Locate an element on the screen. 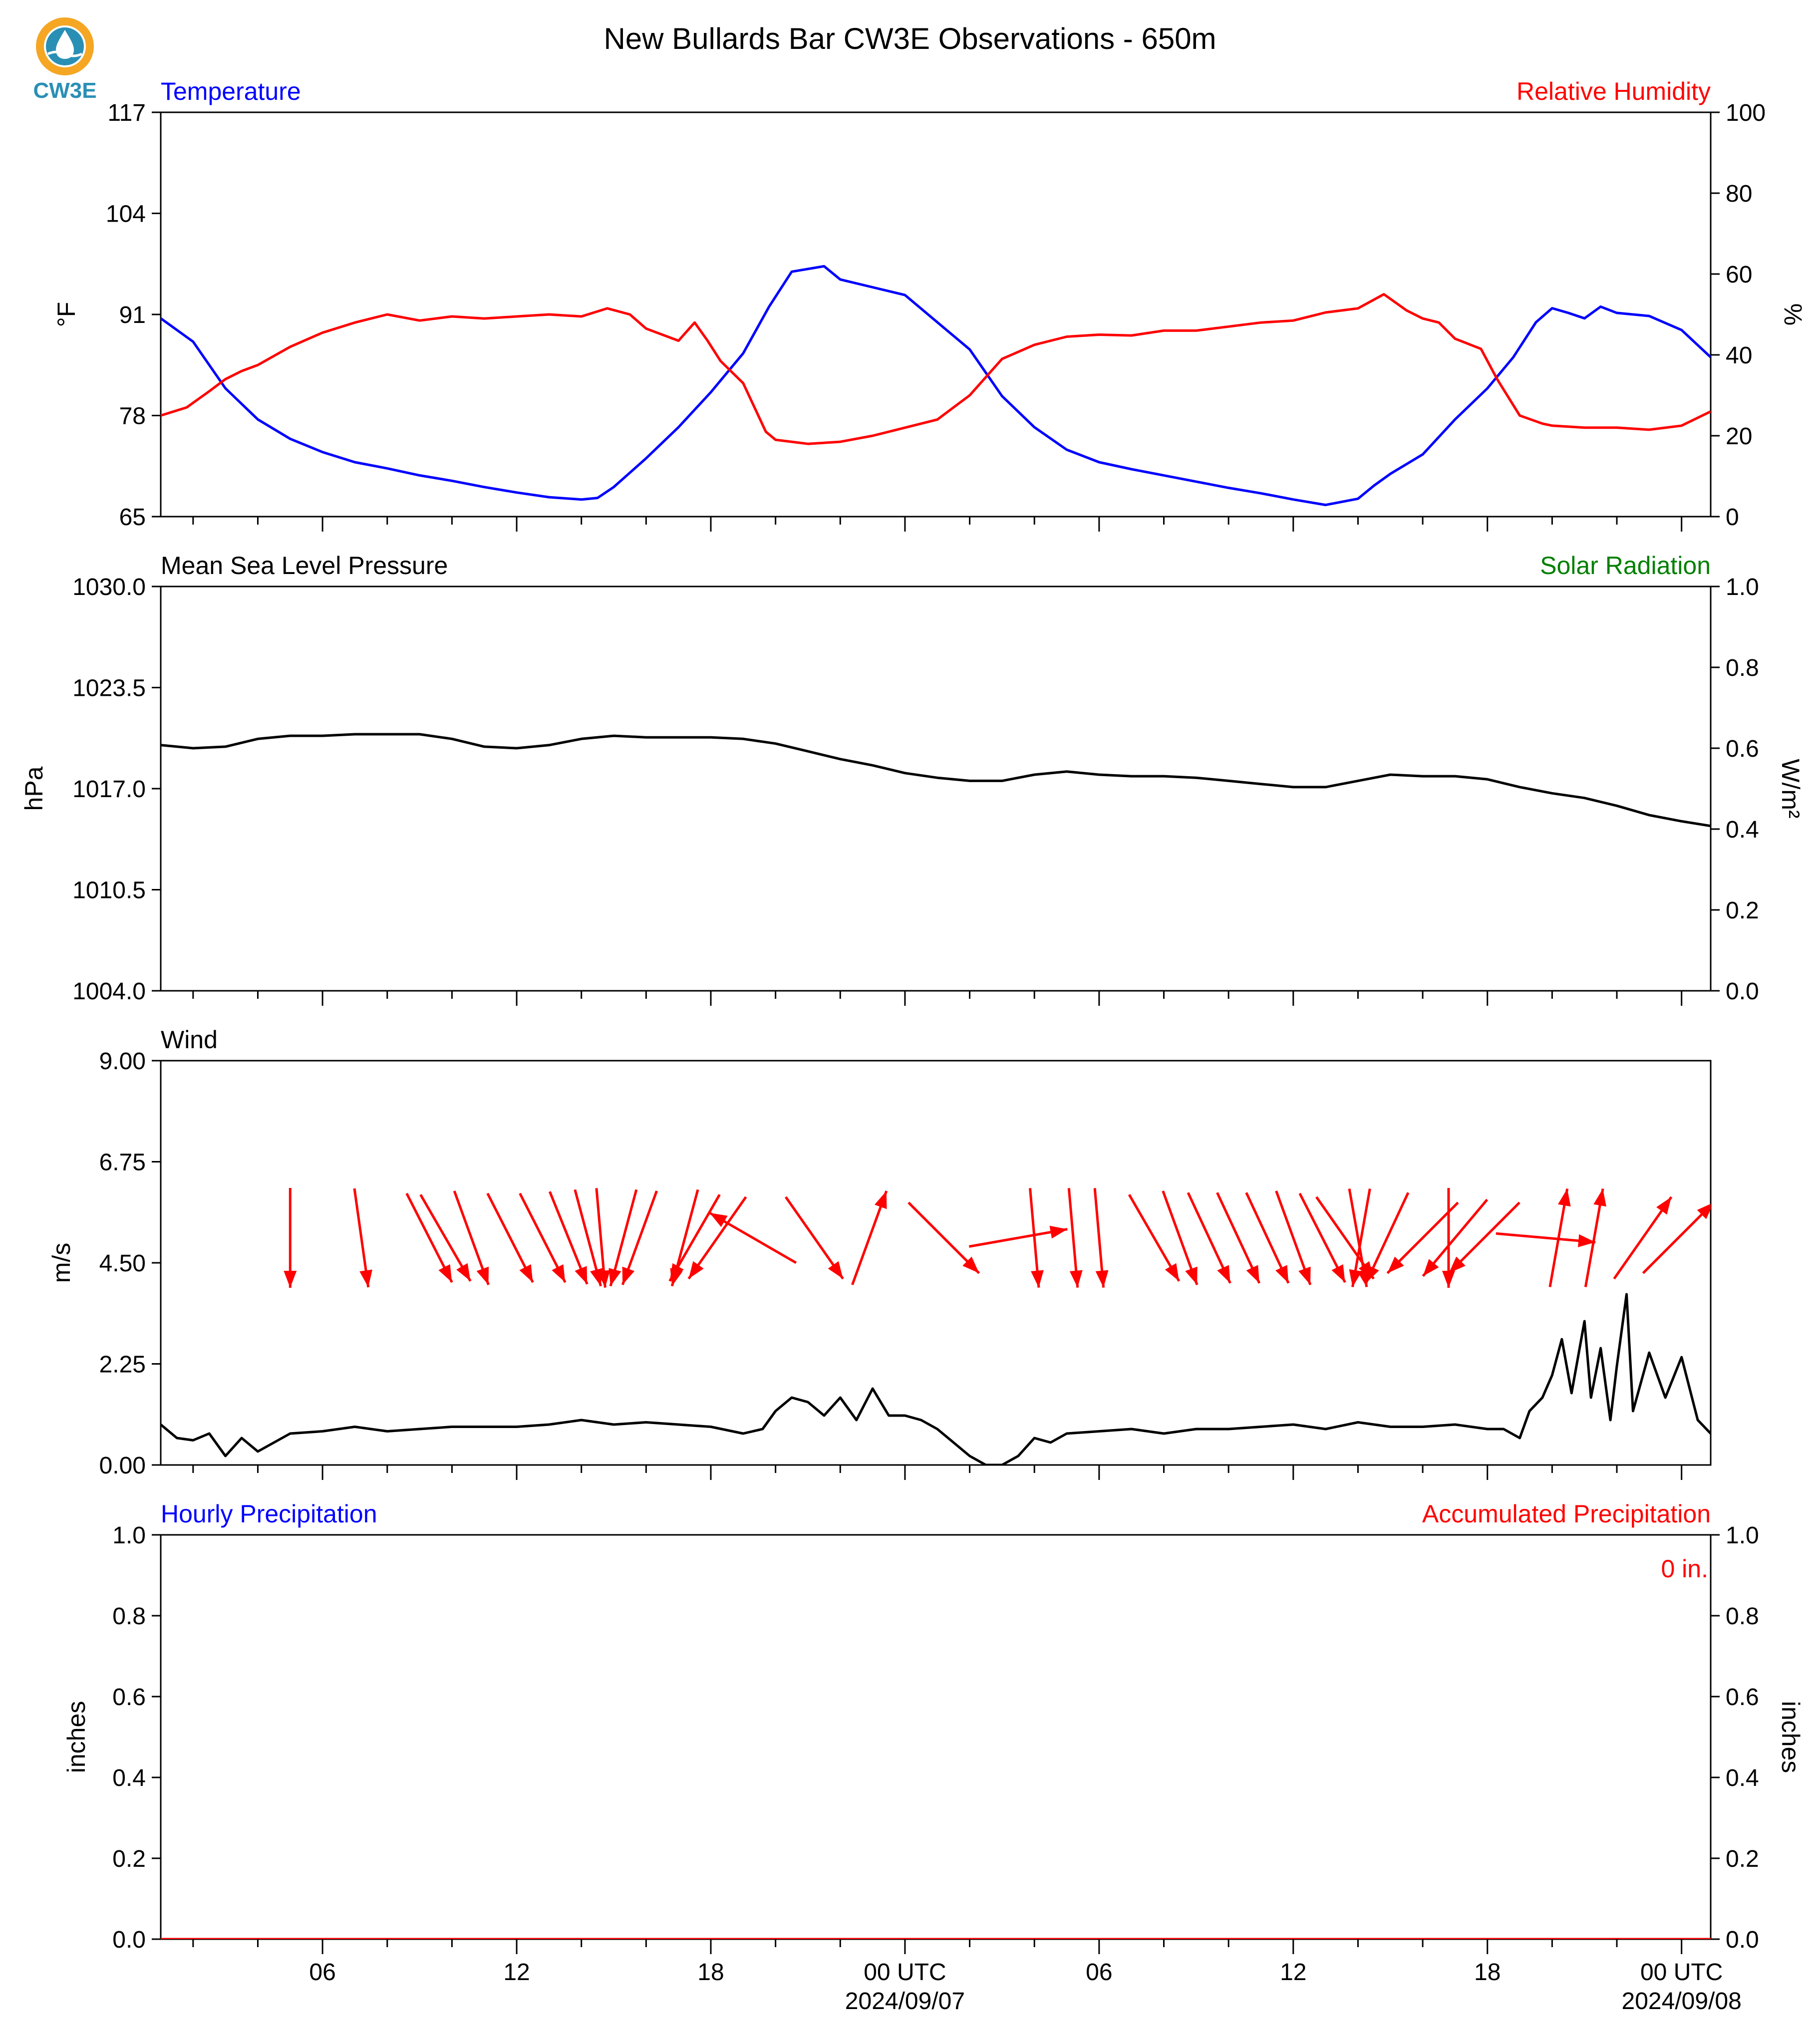 The height and width of the screenshot is (2028, 1820). y-tick-label: 1030.0 is located at coordinates (109, 587).